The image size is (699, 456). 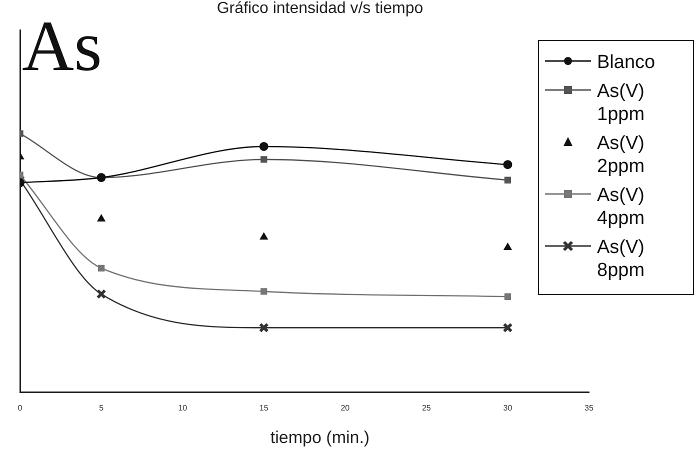 What do you see at coordinates (20, 407) in the screenshot?
I see `x-tick-label: 0` at bounding box center [20, 407].